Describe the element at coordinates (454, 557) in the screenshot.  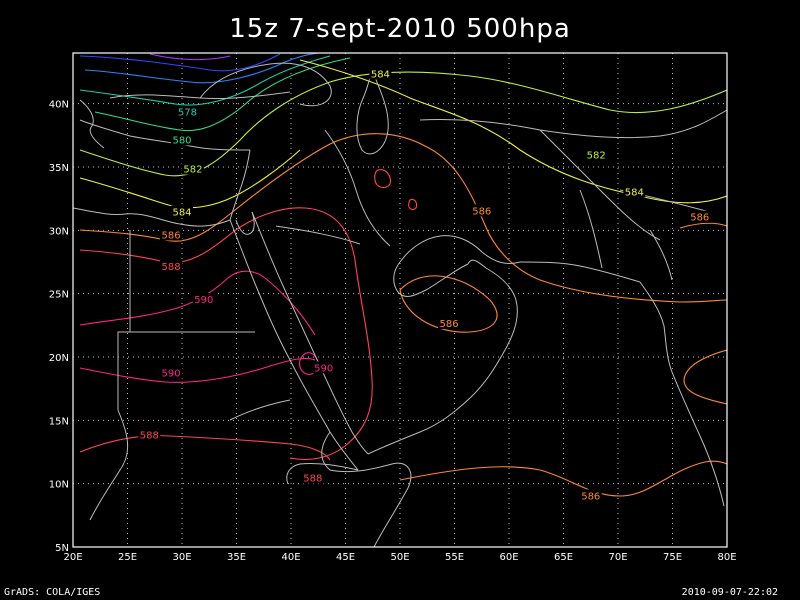
I see `x-tick-label: 55E` at that location.